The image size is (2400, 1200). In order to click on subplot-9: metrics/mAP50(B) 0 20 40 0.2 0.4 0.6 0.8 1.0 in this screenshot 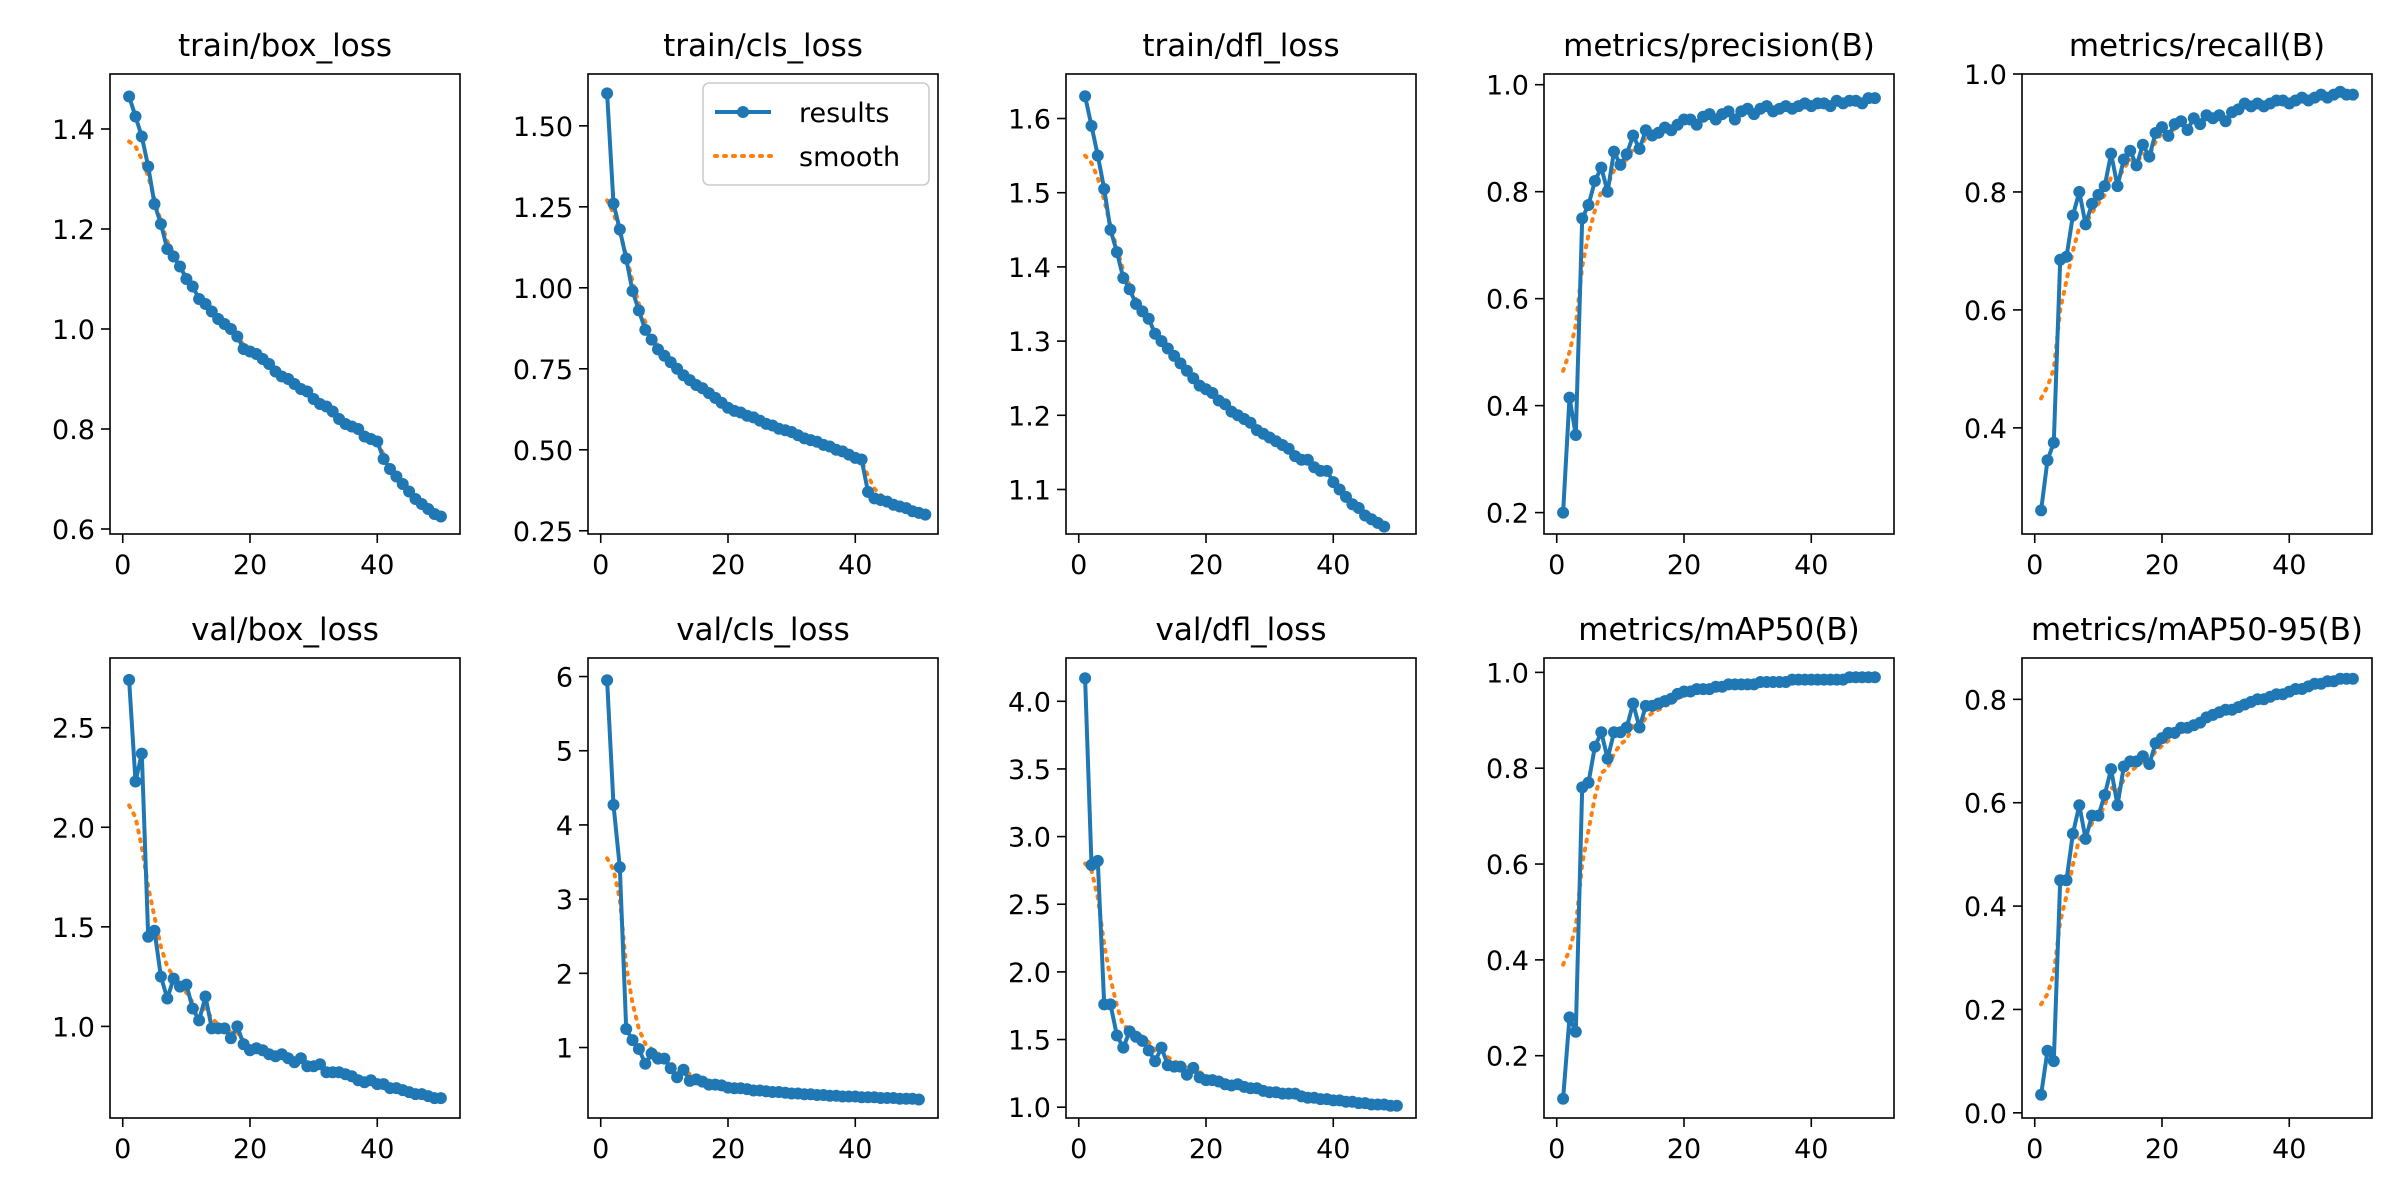, I will do `click(1690, 888)`.